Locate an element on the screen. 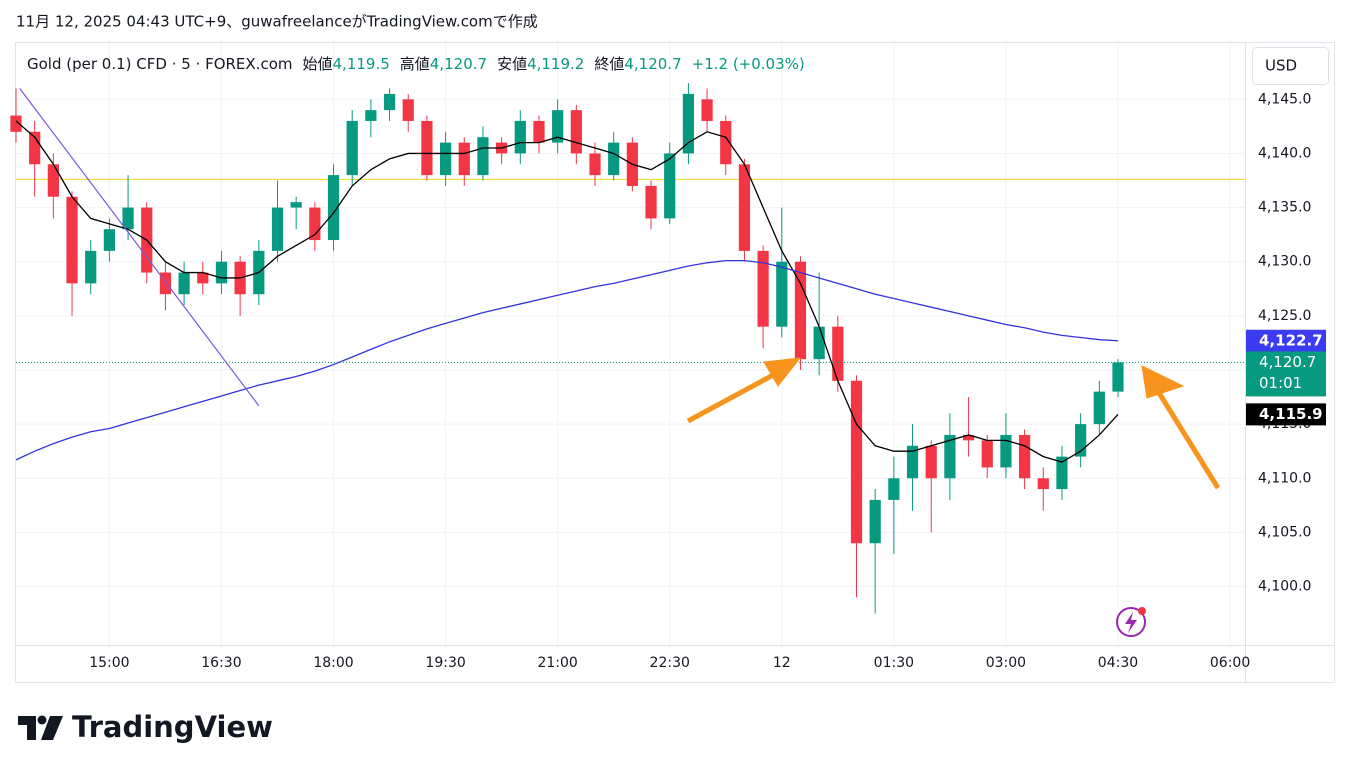 This screenshot has width=1350, height=773. y-tick-label: 4,130.0 is located at coordinates (1284, 262).